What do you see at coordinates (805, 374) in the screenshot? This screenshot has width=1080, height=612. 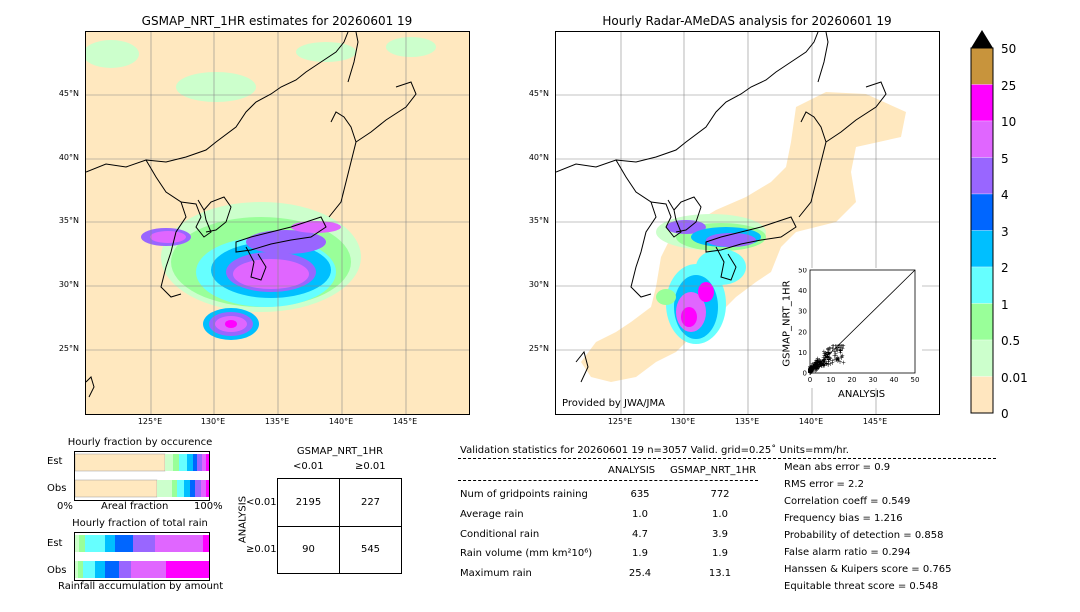 I see `scatter-ytick: 0` at bounding box center [805, 374].